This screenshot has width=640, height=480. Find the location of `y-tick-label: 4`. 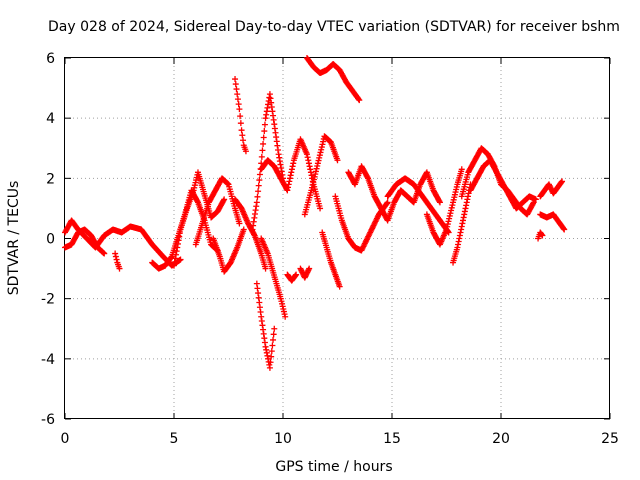

y-tick-label: 4 is located at coordinates (50, 119).